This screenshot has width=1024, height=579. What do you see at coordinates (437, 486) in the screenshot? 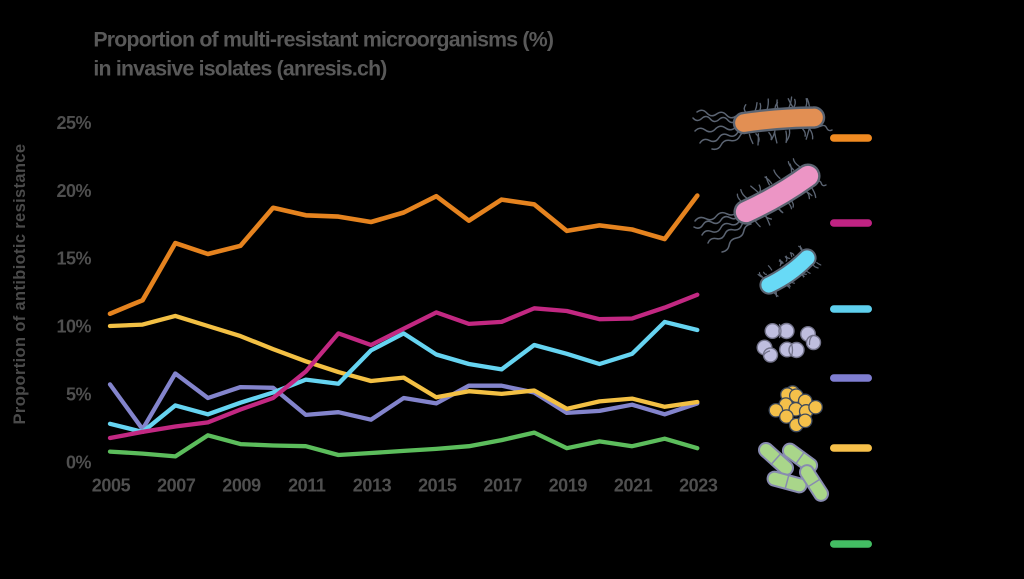
I see `svg-text: 2015` at bounding box center [437, 486].